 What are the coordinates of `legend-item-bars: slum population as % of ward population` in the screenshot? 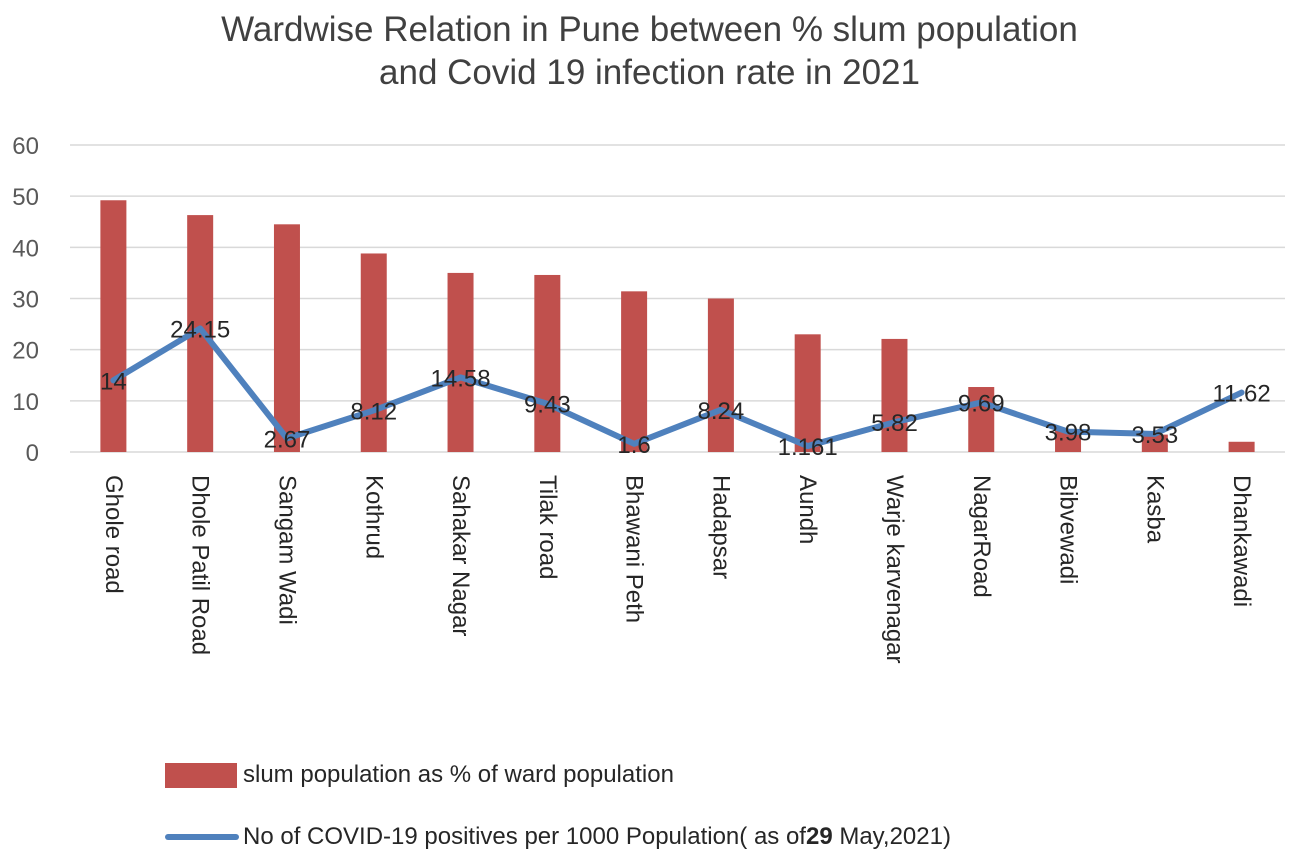 It's located at (419, 775).